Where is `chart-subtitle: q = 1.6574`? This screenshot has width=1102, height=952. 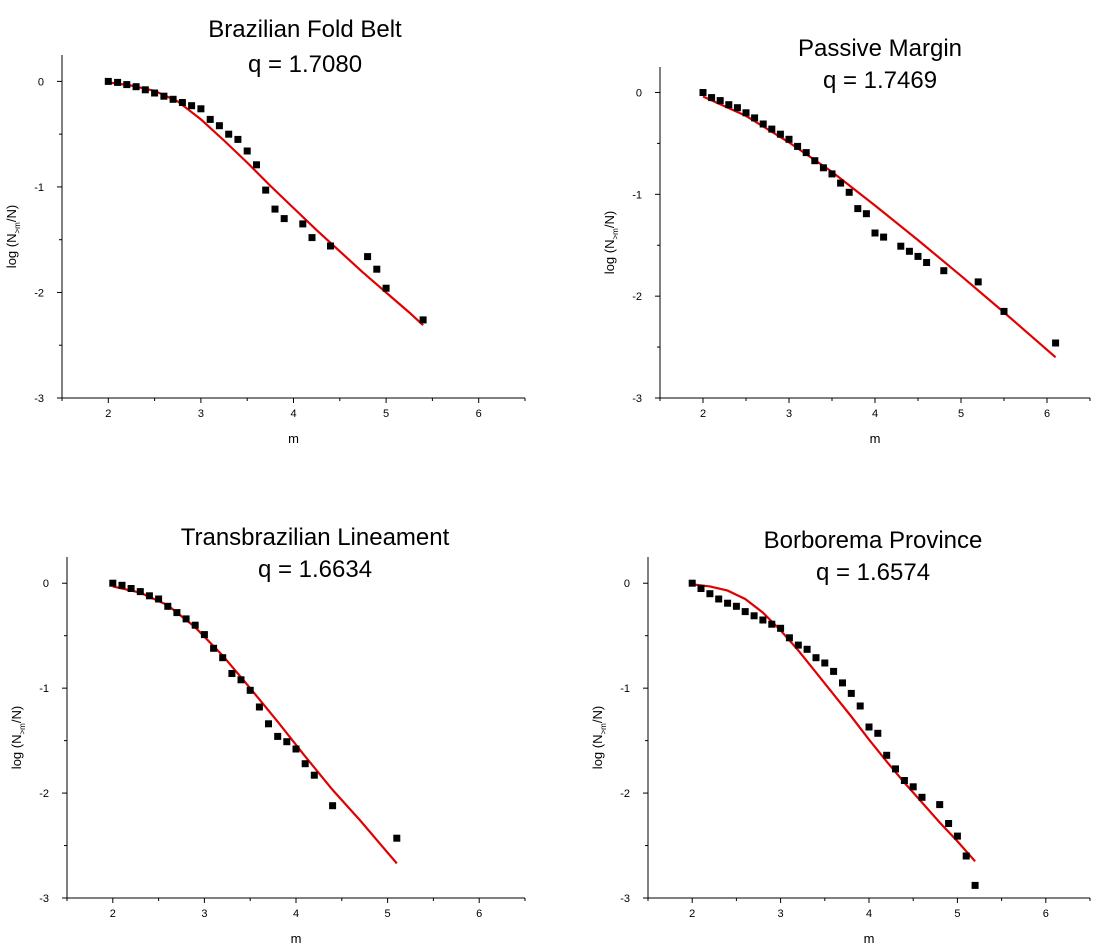 chart-subtitle: q = 1.6574 is located at coordinates (873, 572).